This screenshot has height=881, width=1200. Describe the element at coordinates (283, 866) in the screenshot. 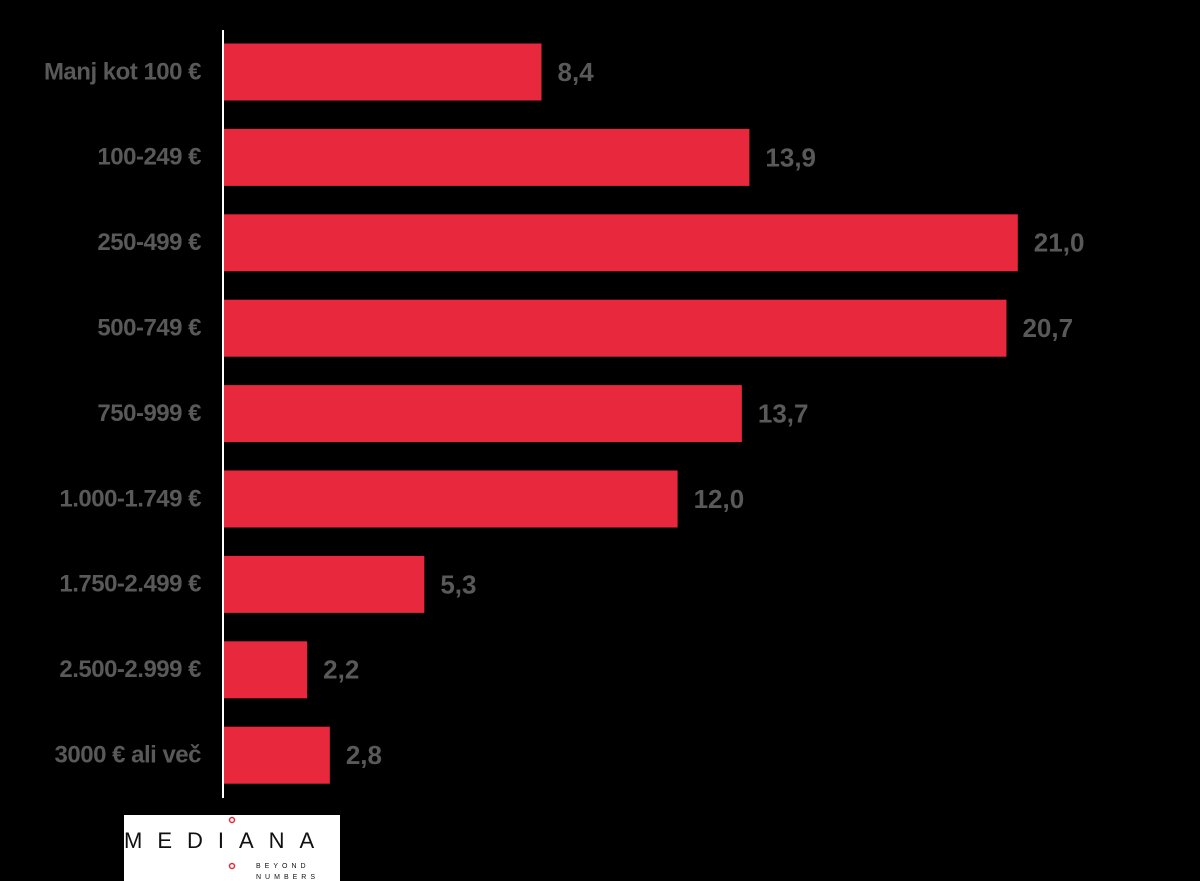

I see `logo-tagline: BEYOND` at that location.